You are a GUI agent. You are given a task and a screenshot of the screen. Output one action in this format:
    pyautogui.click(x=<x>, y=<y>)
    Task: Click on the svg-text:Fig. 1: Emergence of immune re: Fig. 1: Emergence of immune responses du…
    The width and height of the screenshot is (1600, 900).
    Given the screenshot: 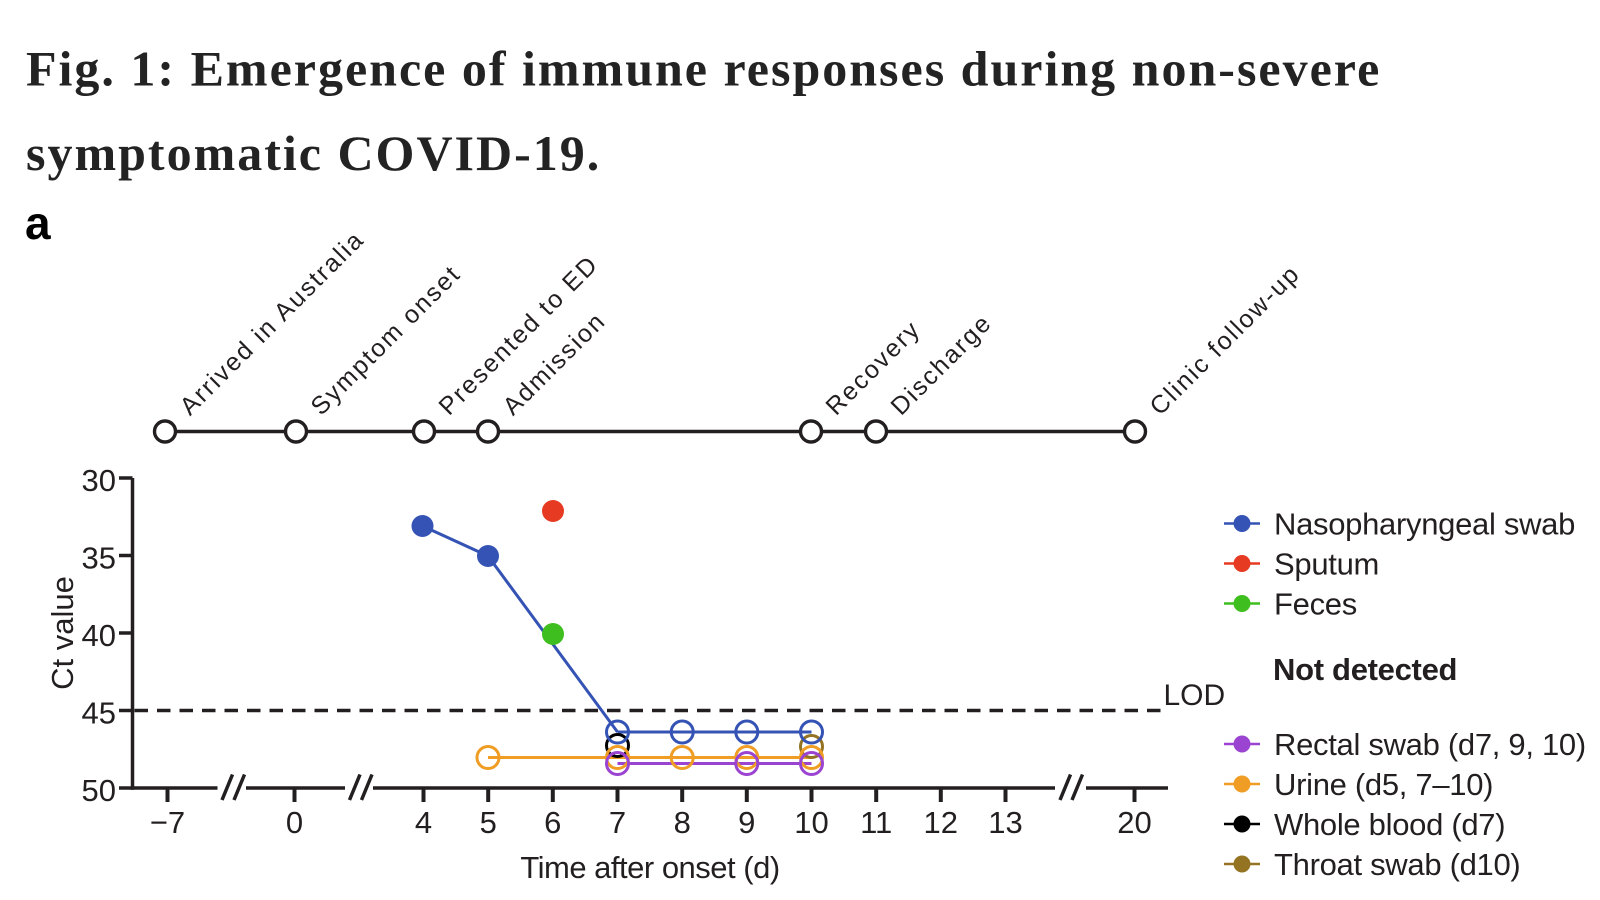 What is the action you would take?
    pyautogui.click(x=703, y=69)
    